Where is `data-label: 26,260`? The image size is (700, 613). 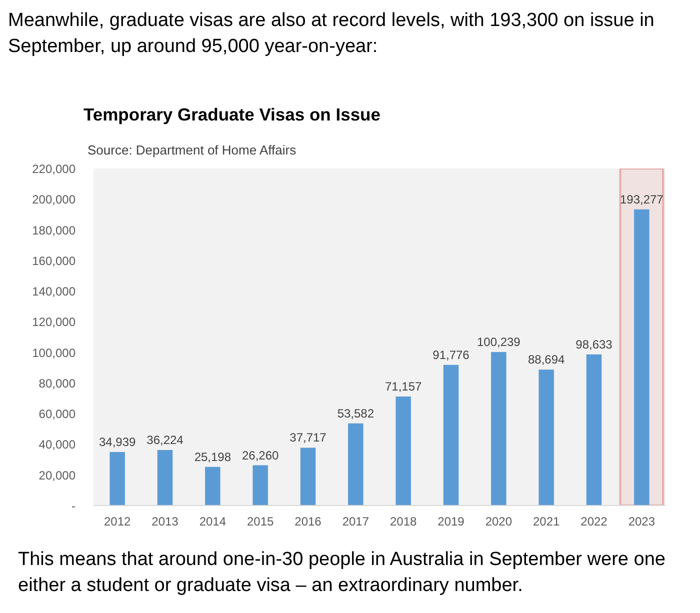 data-label: 26,260 is located at coordinates (261, 455).